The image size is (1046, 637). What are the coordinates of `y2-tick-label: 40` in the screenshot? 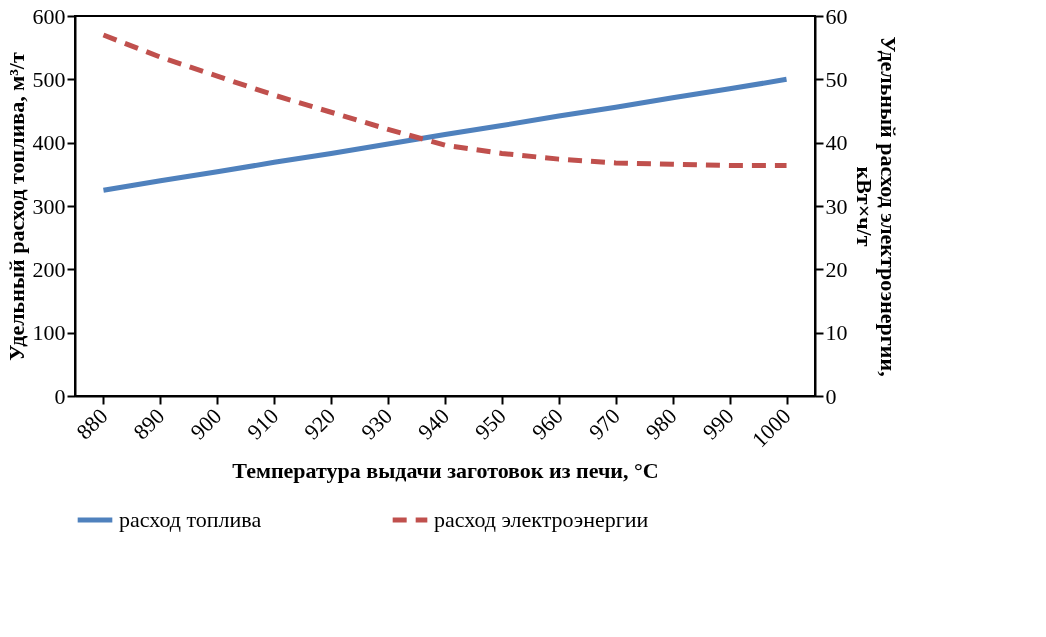 It's located at (836, 143).